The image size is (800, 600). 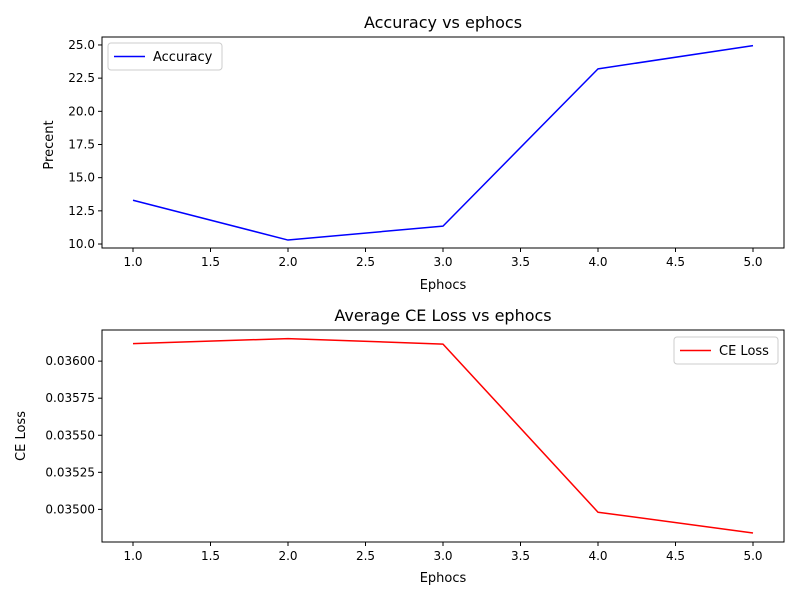 I want to click on legend-label: Accuracy, so click(x=183, y=57).